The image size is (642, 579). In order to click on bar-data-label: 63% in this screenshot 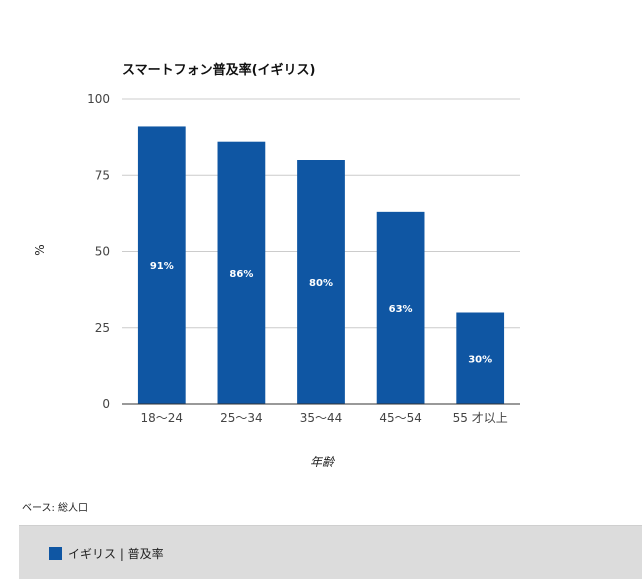, I will do `click(401, 309)`.